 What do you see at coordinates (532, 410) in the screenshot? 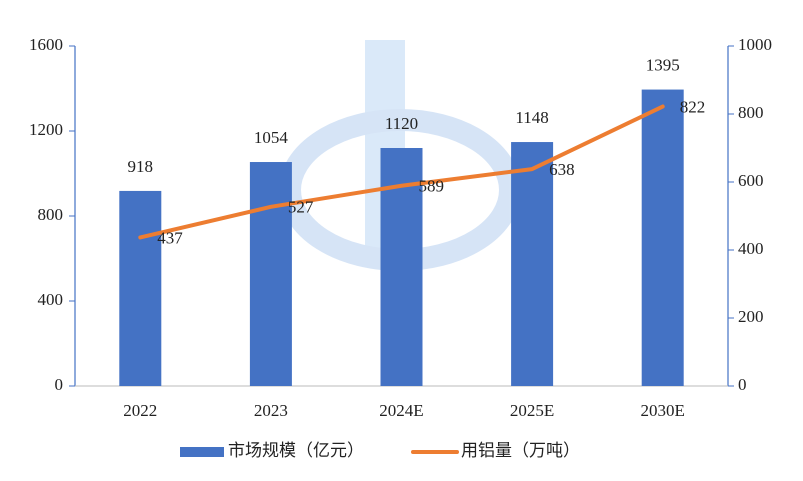
I see `x-tick-label: 2025E` at bounding box center [532, 410].